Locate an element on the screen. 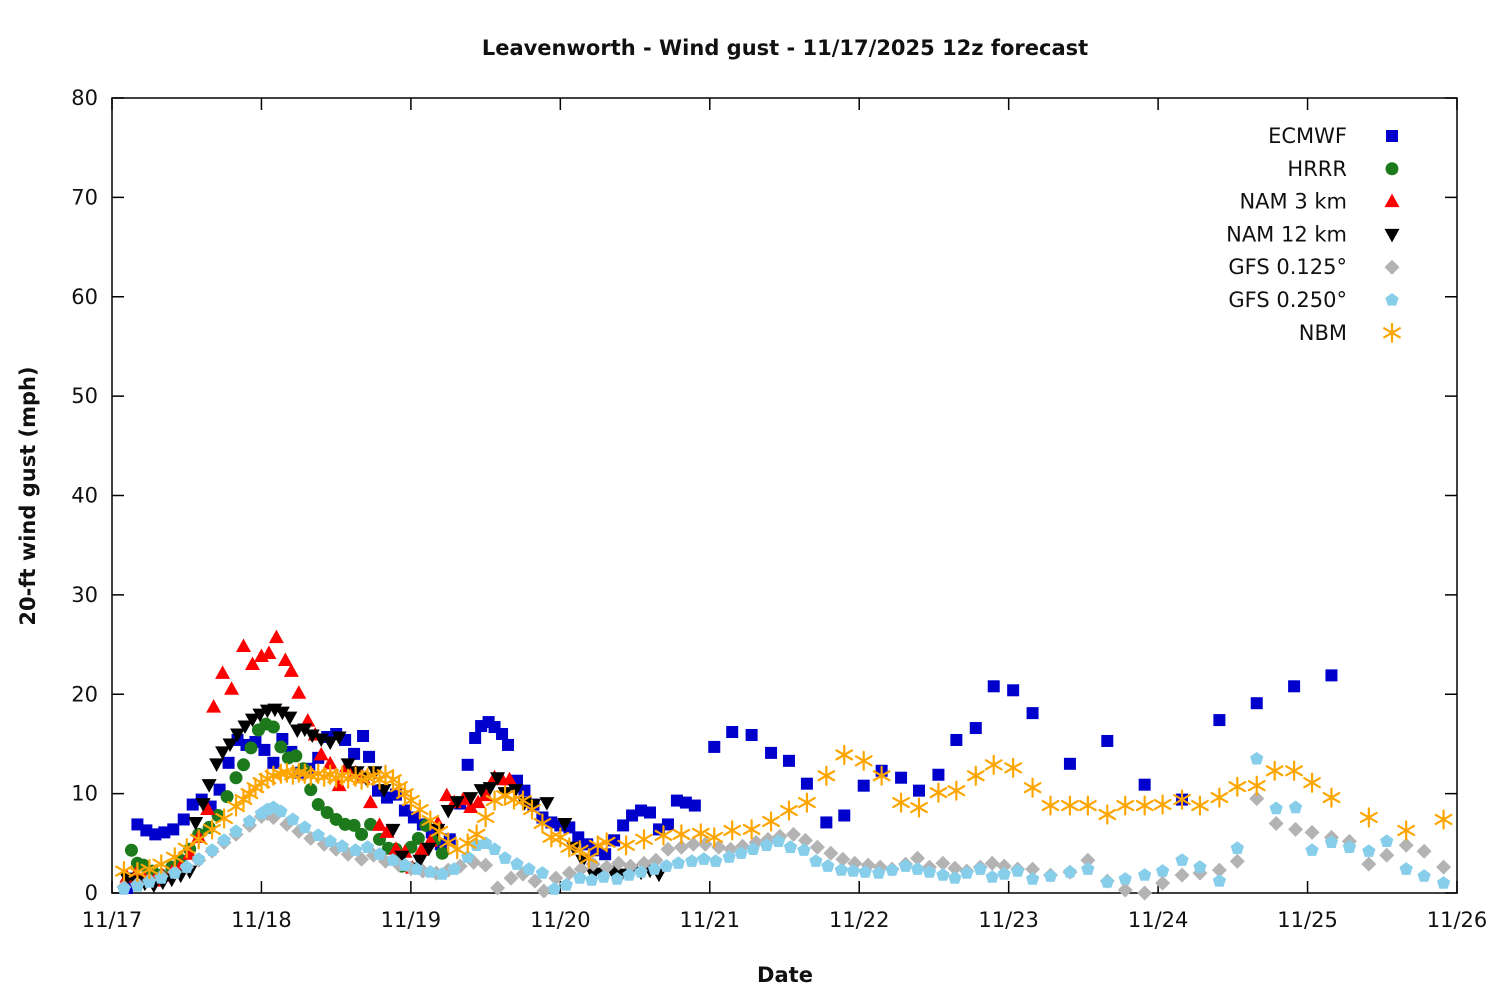  legend-label-nam-3-km: NAM 3 km is located at coordinates (1293, 202).